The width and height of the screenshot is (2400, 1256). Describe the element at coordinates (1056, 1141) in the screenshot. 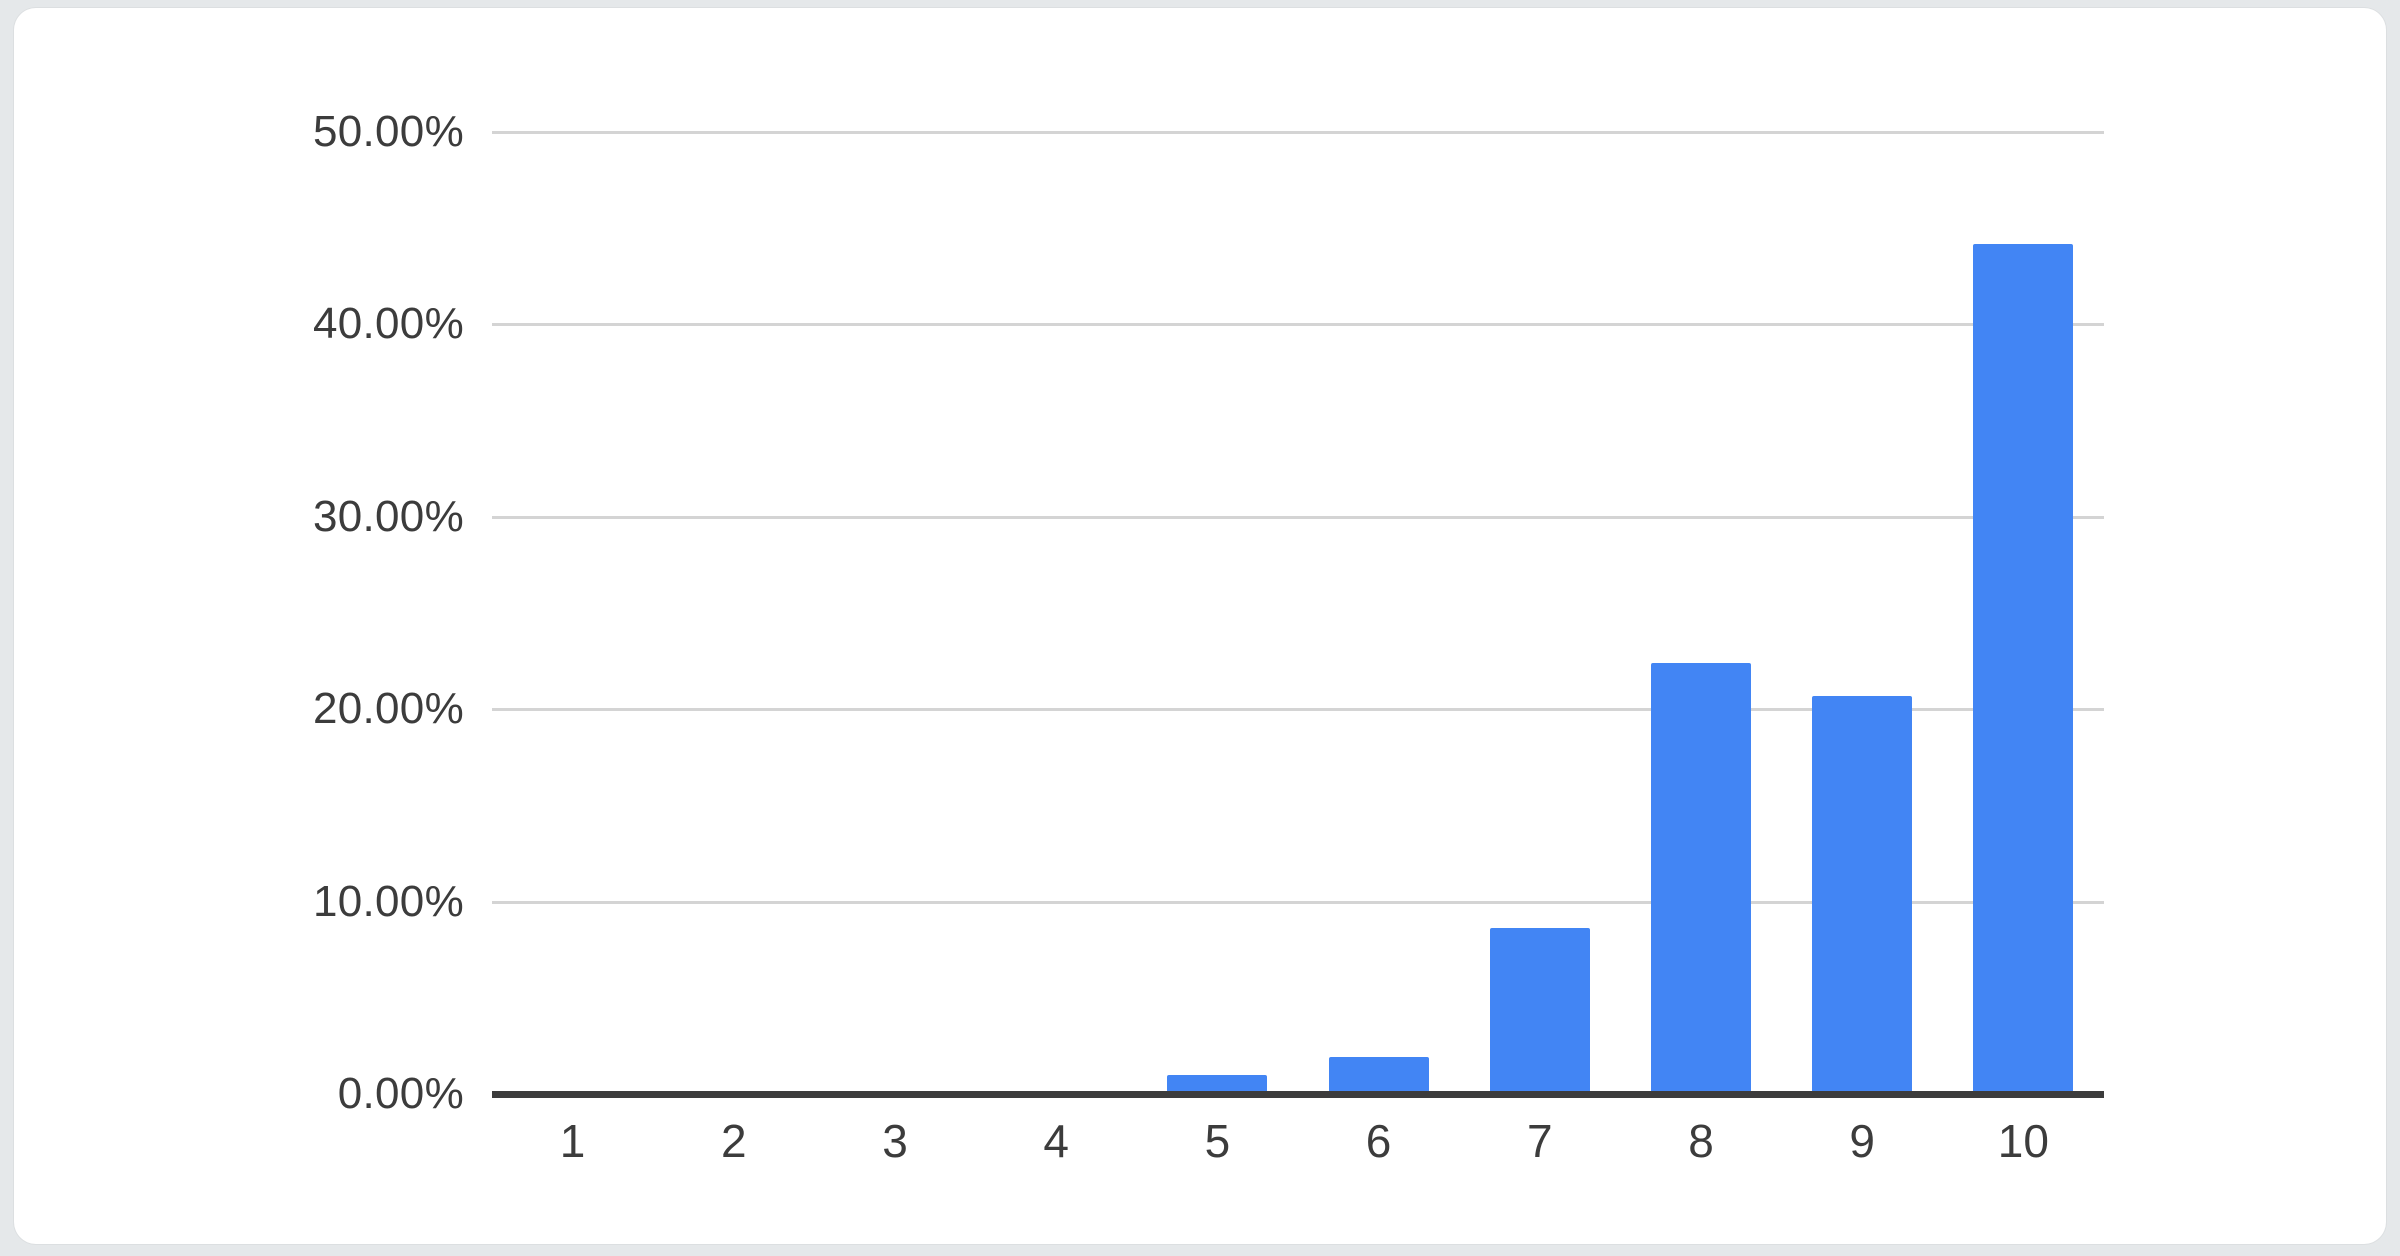

I see `x-axis-tick-label: 4` at that location.